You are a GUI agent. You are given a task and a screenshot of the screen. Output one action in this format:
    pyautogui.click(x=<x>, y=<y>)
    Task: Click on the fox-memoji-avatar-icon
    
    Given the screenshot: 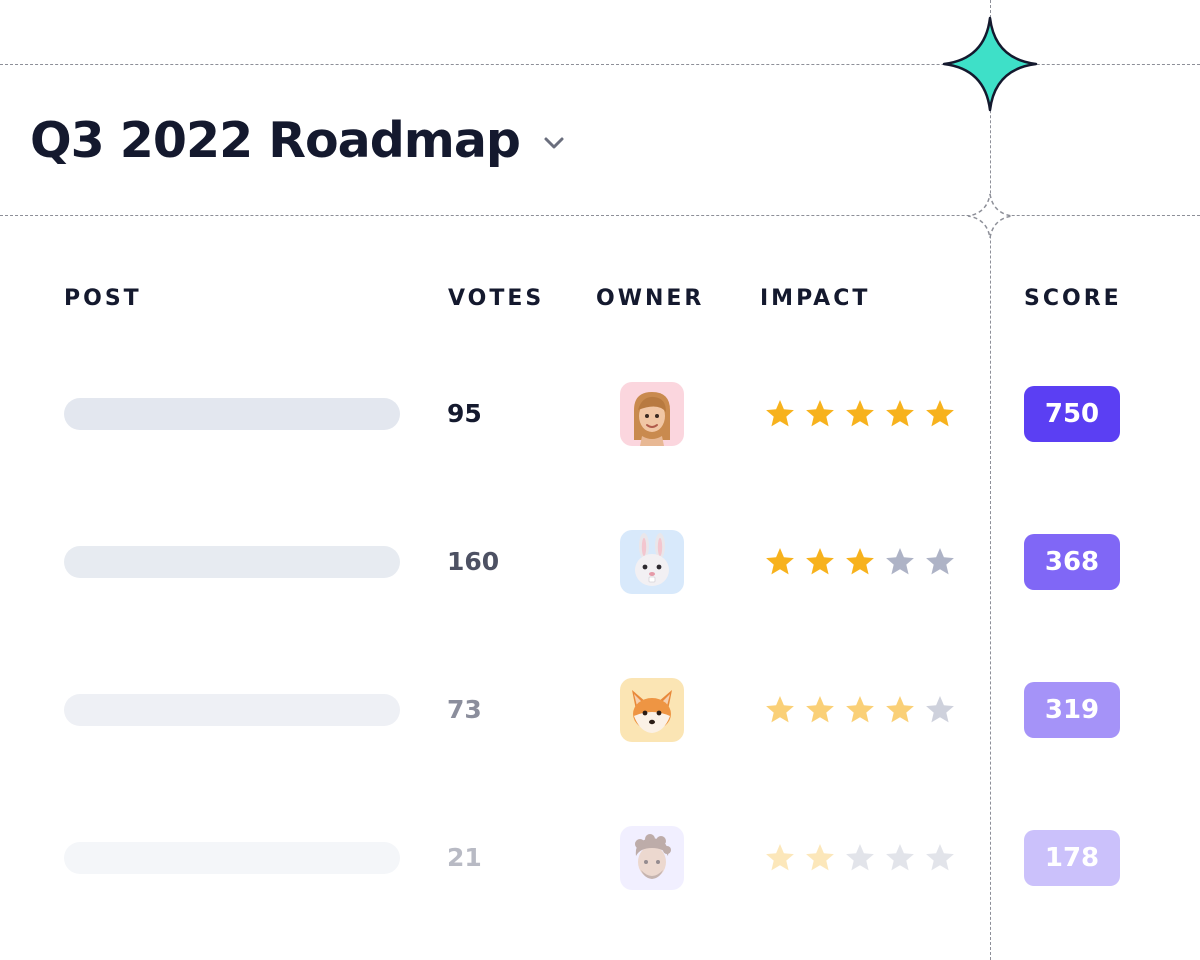 What is the action you would take?
    pyautogui.click(x=652, y=711)
    